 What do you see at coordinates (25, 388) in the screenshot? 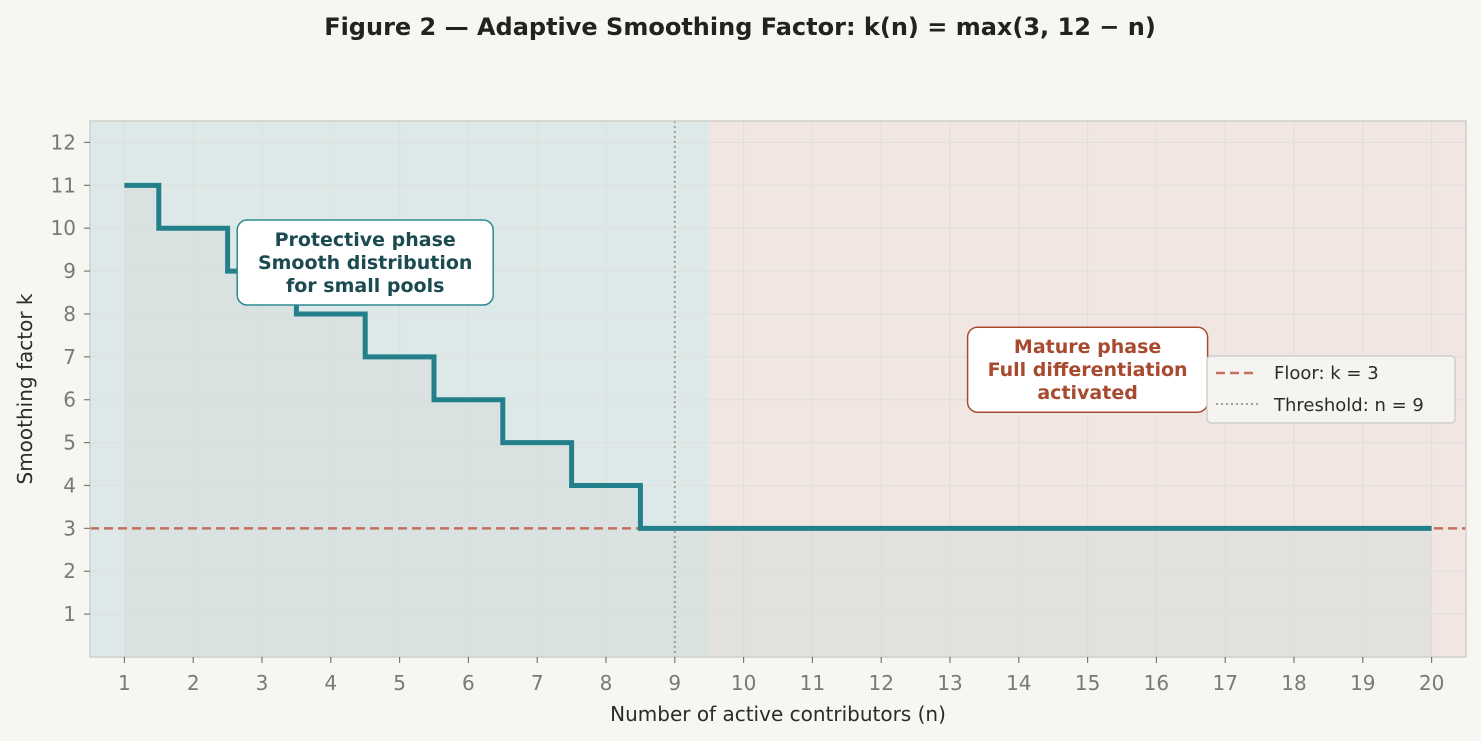
I see `y-axis-label: Smoothing factor k` at bounding box center [25, 388].